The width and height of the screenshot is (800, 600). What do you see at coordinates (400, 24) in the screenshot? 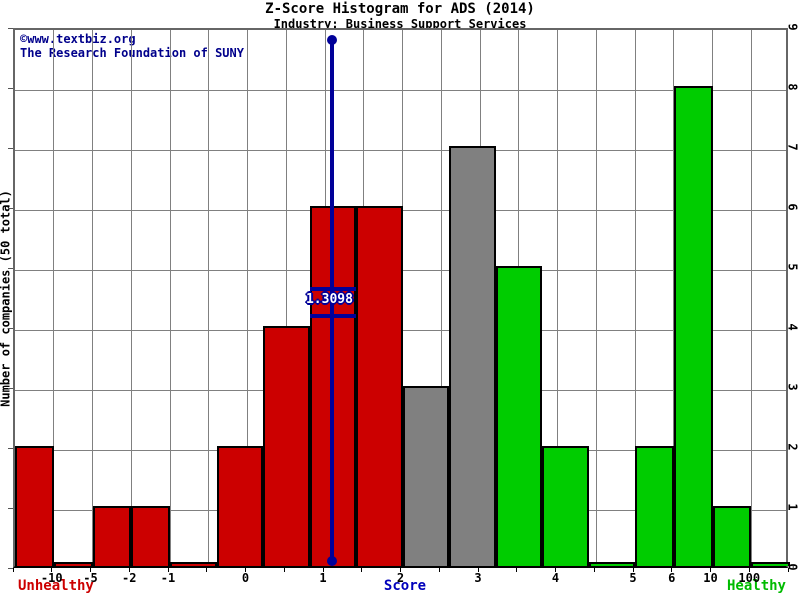
I see `chart-subtitle: Industry: Business Support Services` at bounding box center [400, 24].